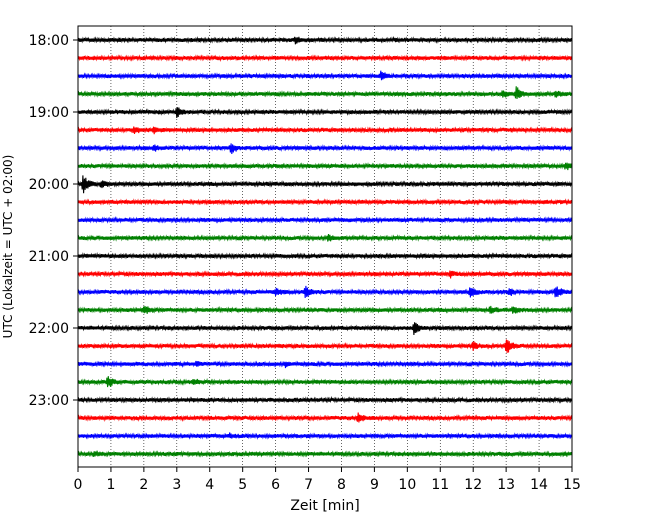 The height and width of the screenshot is (525, 650). What do you see at coordinates (407, 485) in the screenshot?
I see `x-tick-label: 10` at bounding box center [407, 485].